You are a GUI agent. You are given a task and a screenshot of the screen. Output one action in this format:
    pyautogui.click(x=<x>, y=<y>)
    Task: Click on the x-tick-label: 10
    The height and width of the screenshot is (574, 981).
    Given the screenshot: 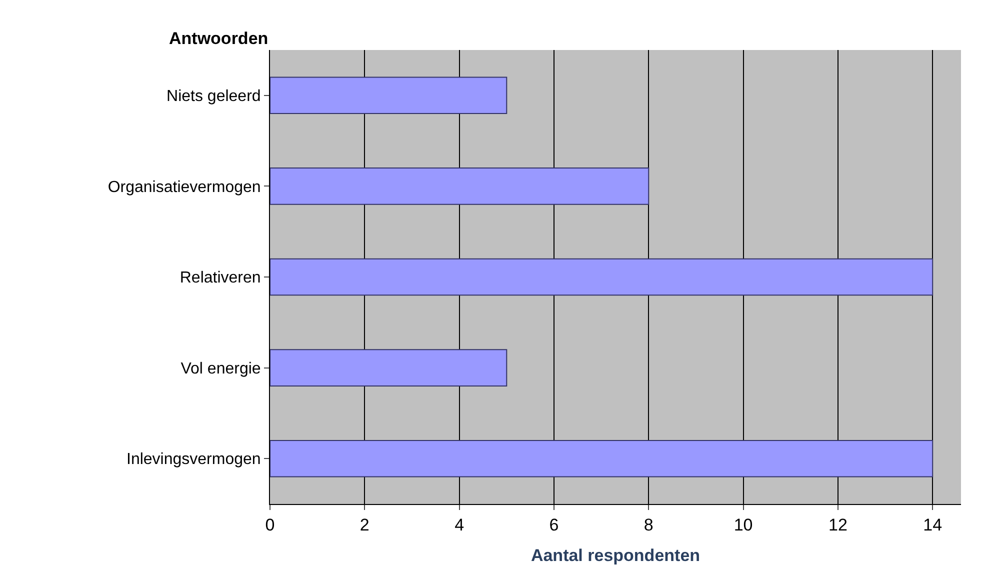 What is the action you would take?
    pyautogui.click(x=743, y=524)
    